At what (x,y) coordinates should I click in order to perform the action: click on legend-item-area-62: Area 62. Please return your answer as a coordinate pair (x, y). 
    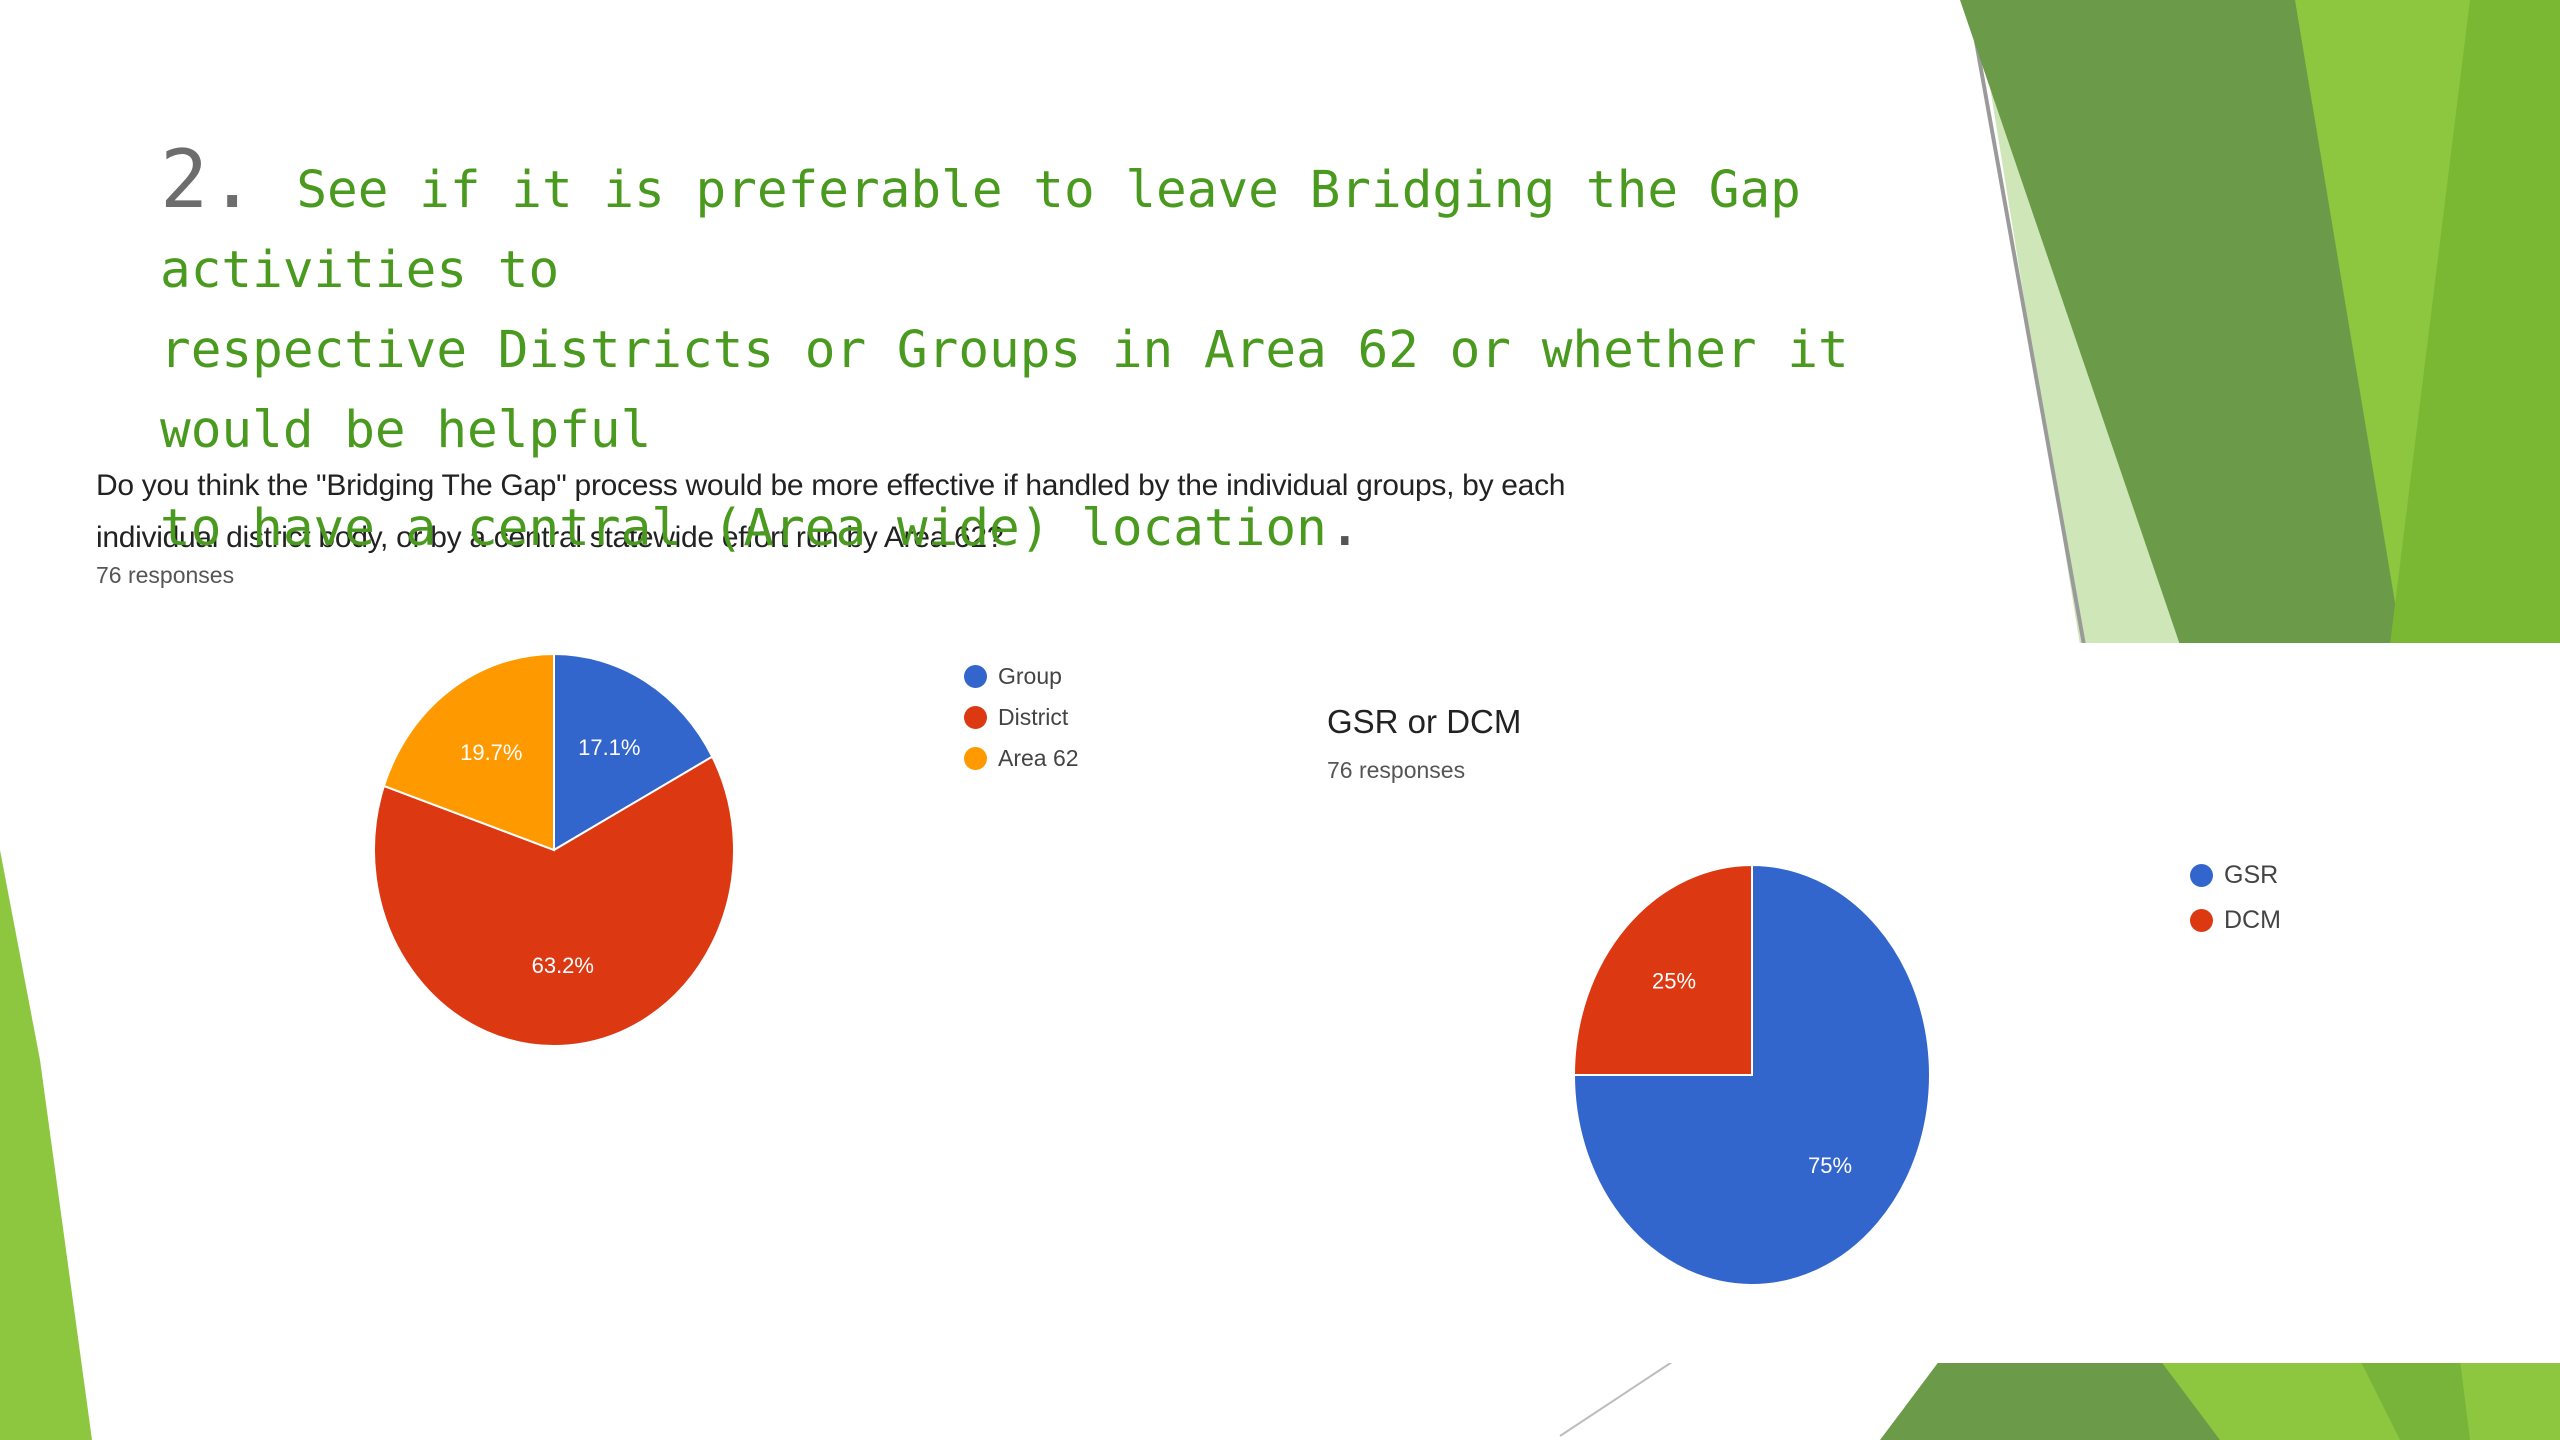
    Looking at the image, I should click on (1021, 758).